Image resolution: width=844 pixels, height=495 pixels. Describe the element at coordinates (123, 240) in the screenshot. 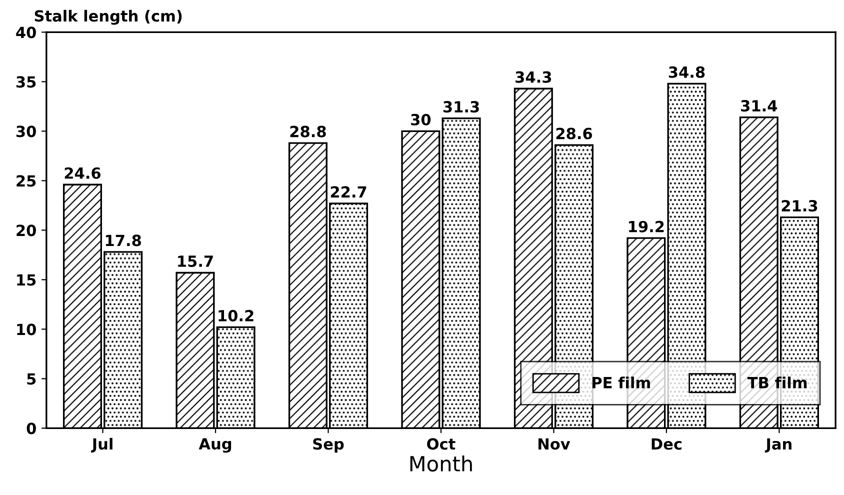

I see `data-label: 17.8` at that location.